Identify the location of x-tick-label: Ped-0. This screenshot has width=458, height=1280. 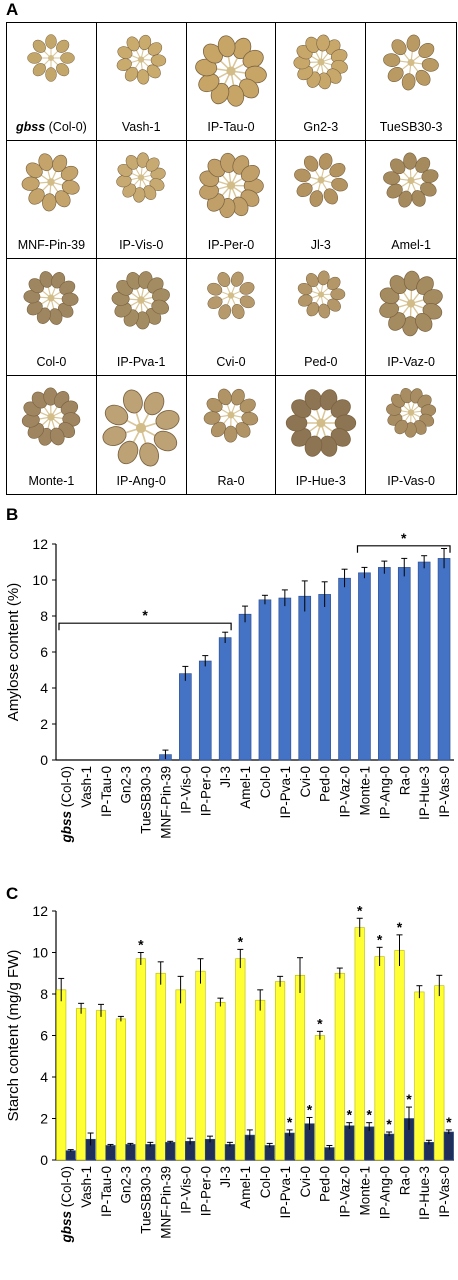
(325, 784).